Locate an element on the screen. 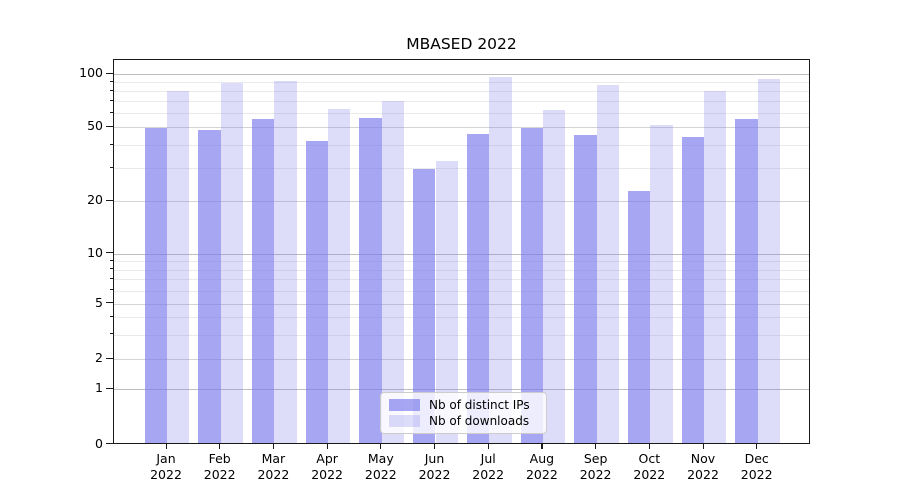  bar-downloads-jan-2022 is located at coordinates (178, 267).